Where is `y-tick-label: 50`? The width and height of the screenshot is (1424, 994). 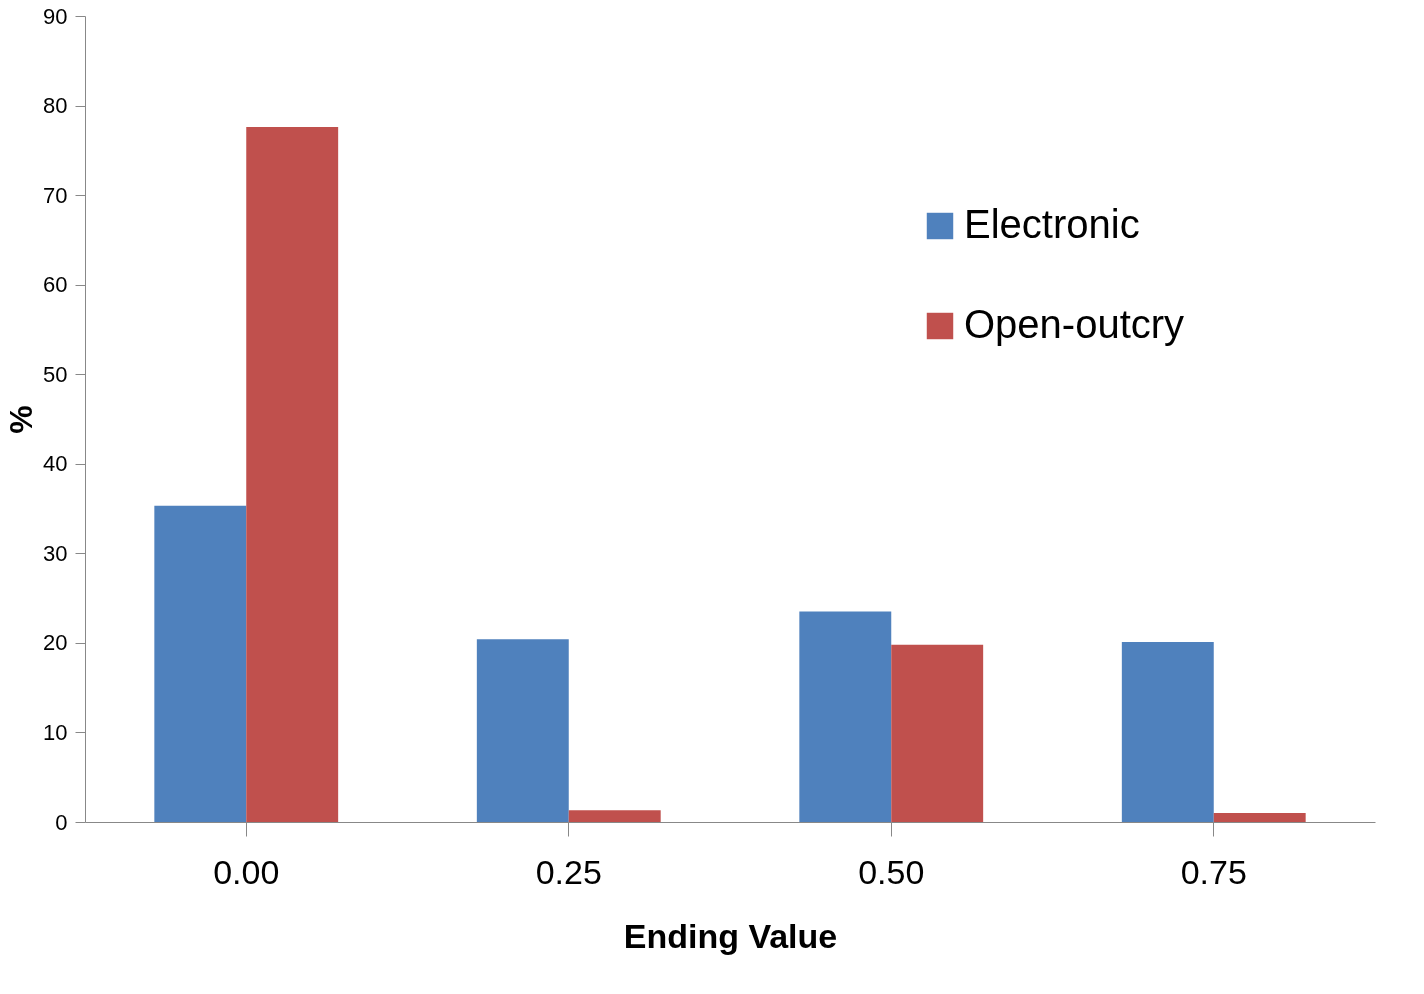 y-tick-label: 50 is located at coordinates (55, 374).